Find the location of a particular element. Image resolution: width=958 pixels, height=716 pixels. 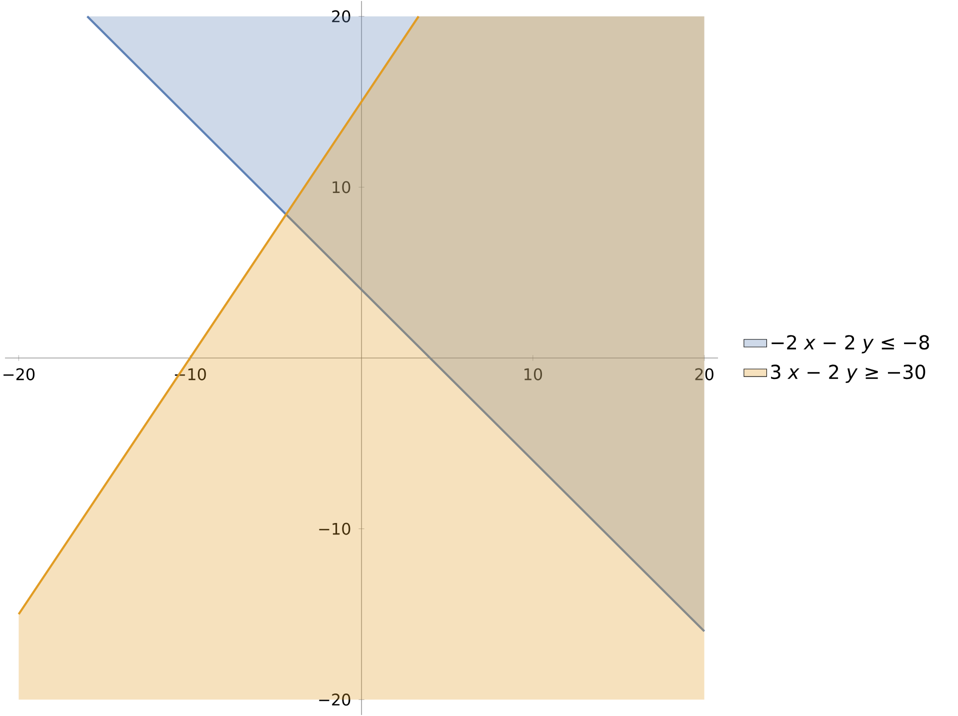

x-tick-label: −20 is located at coordinates (19, 374).